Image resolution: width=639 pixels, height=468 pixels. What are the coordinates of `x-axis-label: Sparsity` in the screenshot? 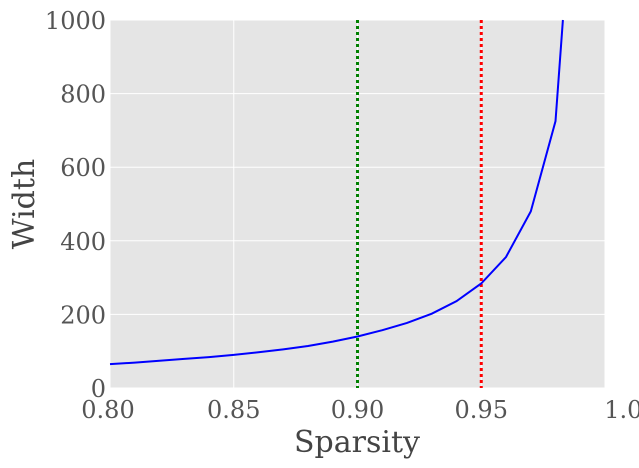 It's located at (357, 442).